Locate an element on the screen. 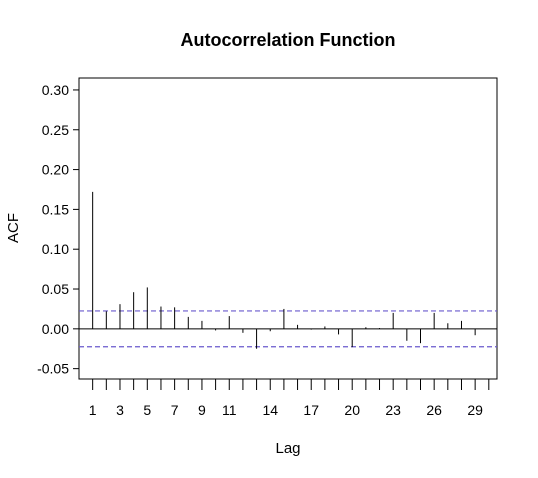 The width and height of the screenshot is (538, 478). x-axis: 1 3 5 7 9 11 14 17 20 23 26 29 is located at coordinates (289, 398).